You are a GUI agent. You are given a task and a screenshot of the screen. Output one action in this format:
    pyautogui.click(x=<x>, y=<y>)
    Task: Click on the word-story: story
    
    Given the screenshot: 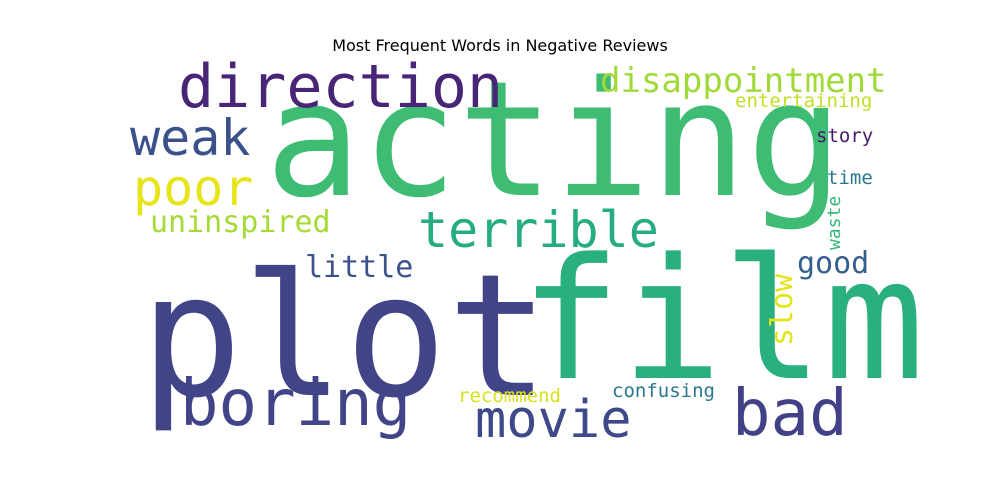 What is the action you would take?
    pyautogui.click(x=844, y=136)
    